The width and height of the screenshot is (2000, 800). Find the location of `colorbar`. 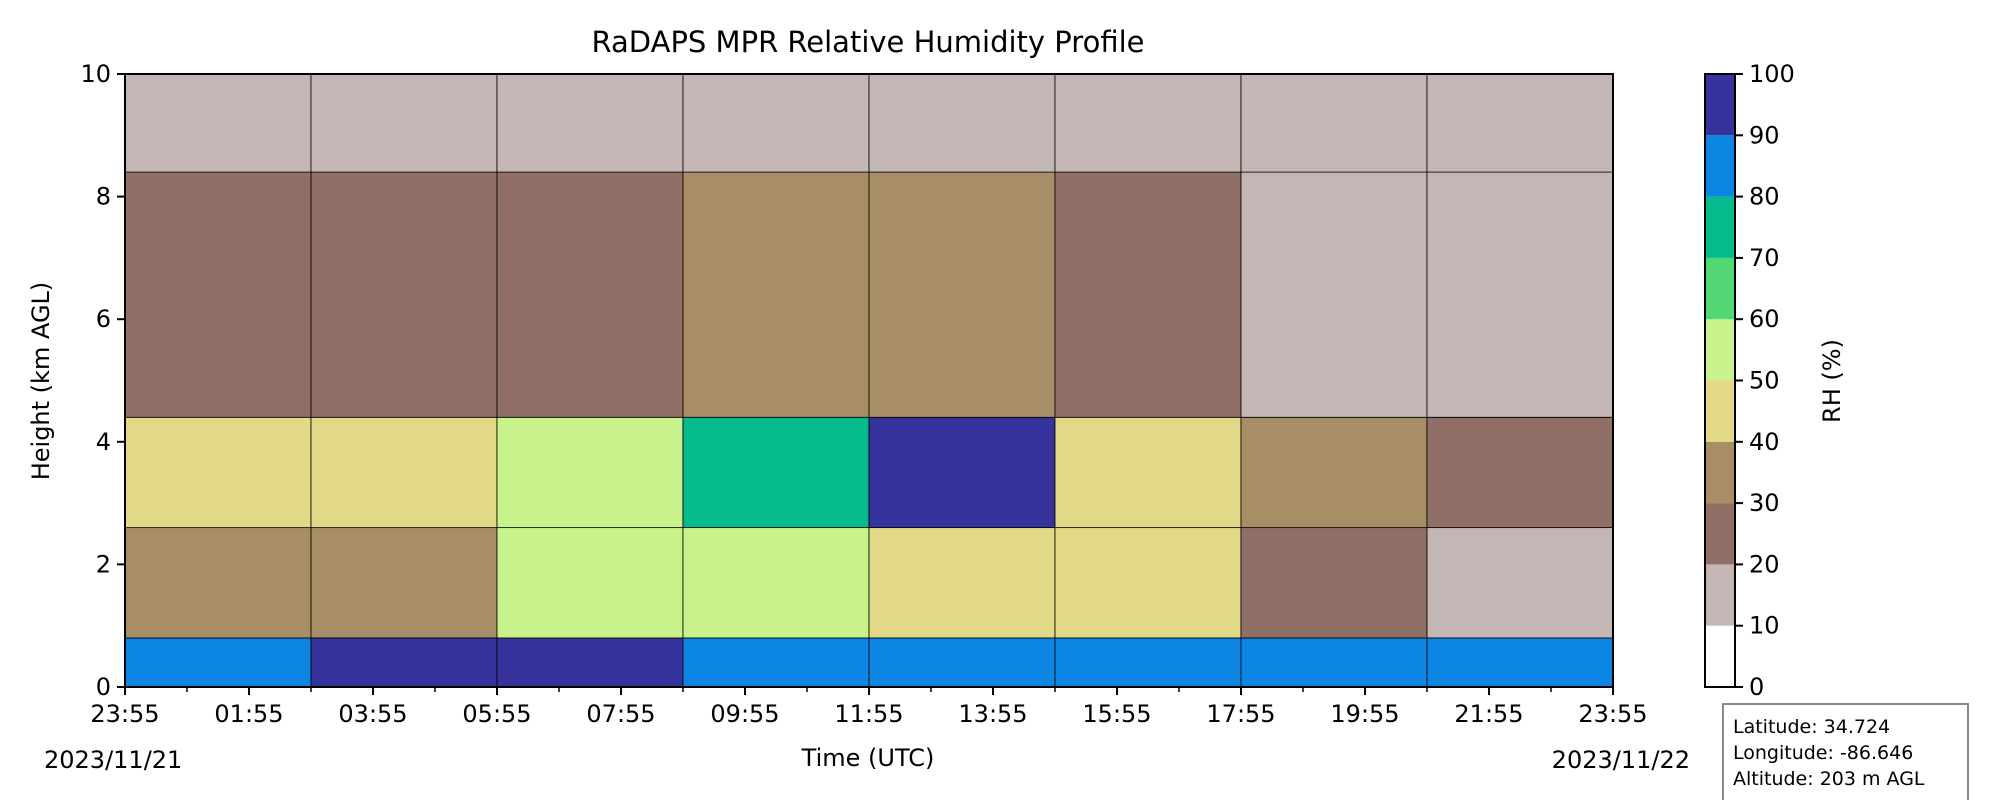

colorbar is located at coordinates (1720, 380).